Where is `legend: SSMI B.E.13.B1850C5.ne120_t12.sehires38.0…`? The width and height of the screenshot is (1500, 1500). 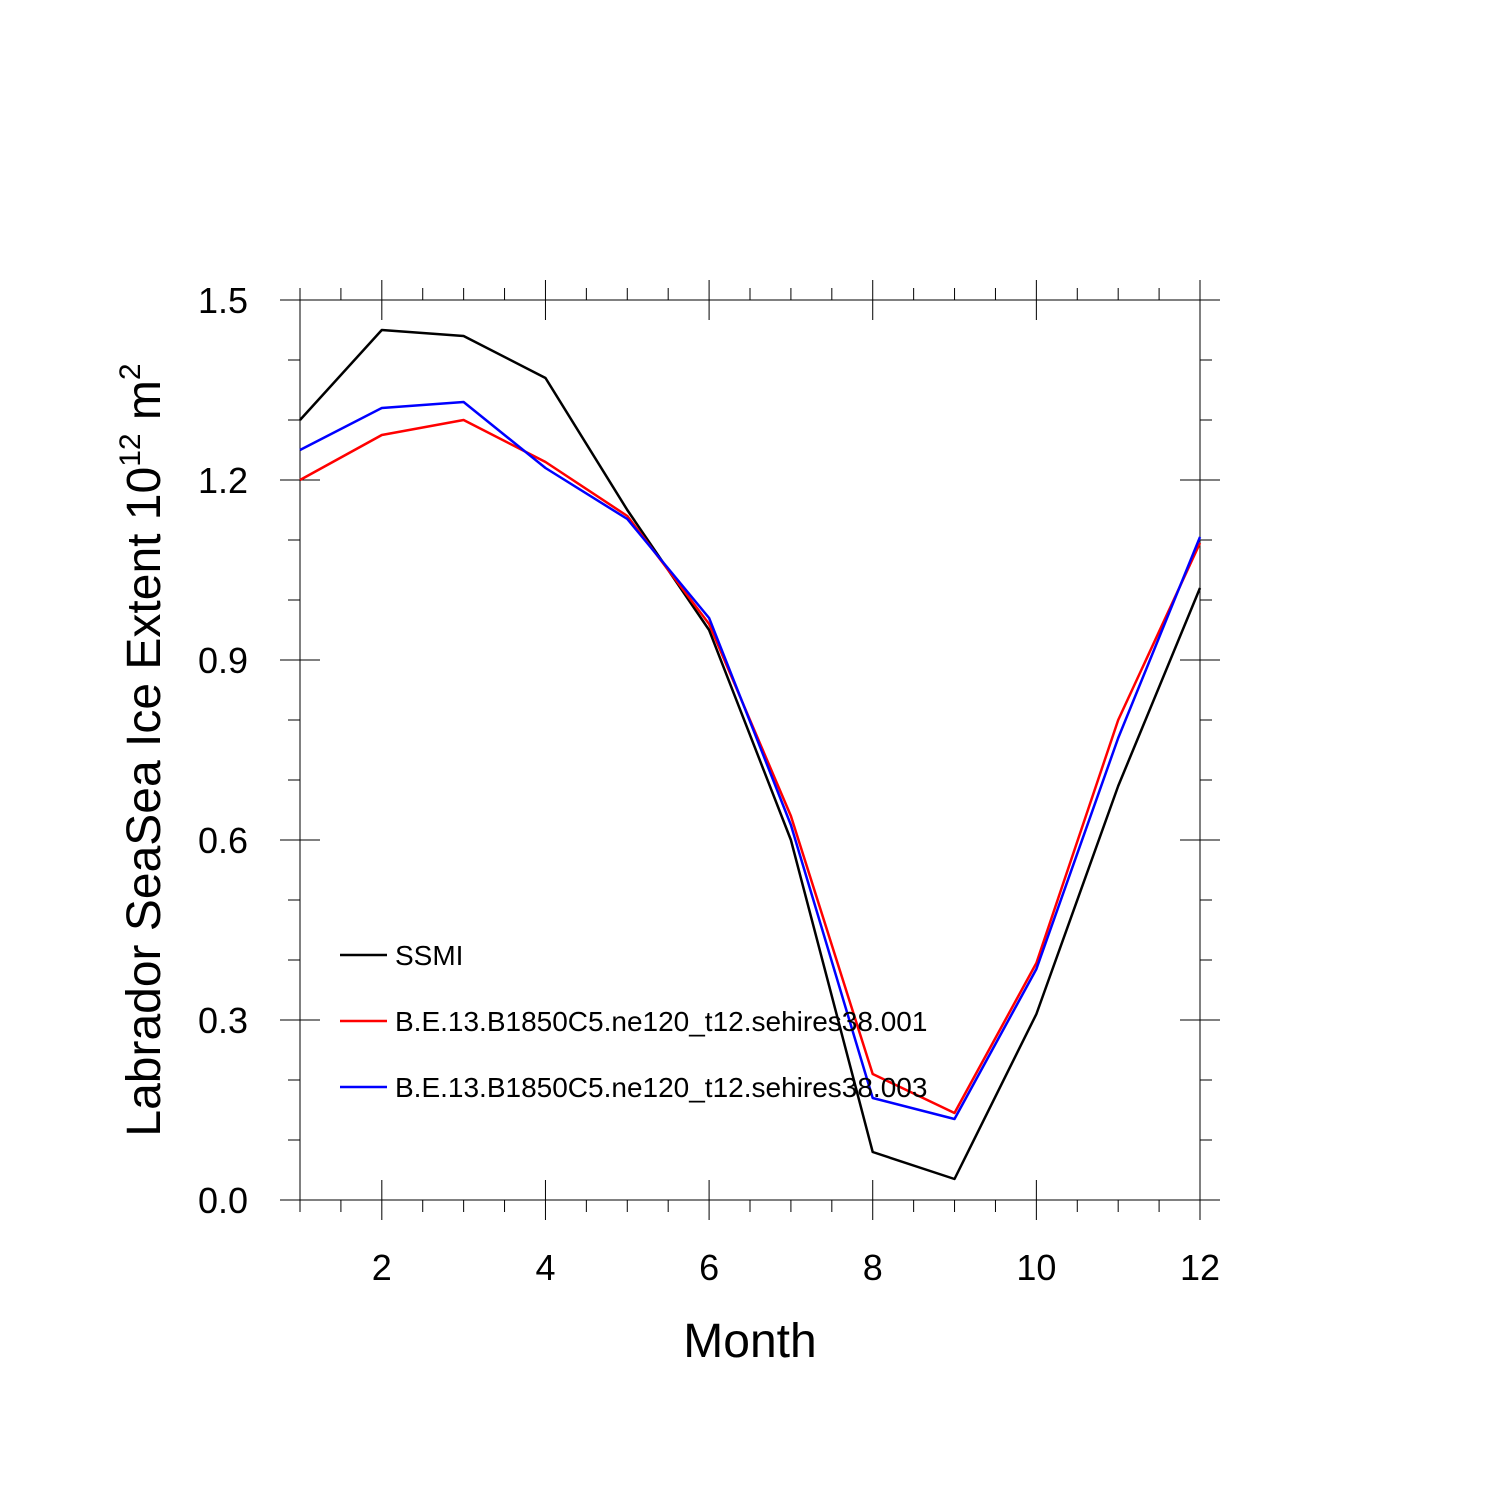 legend: SSMI B.E.13.B1850C5.ne120_t12.sehires38.0… is located at coordinates (633, 1021).